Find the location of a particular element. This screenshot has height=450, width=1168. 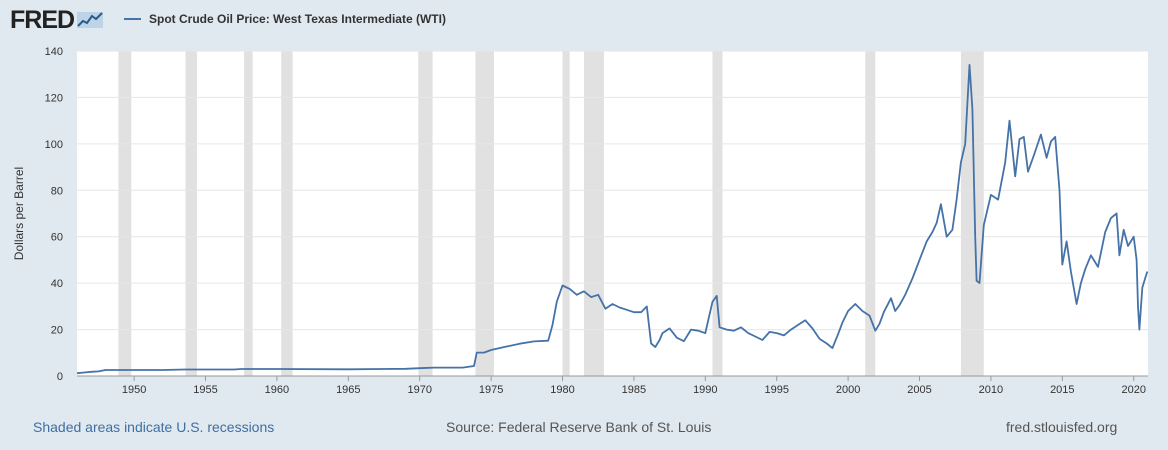

x-tick-label: 1990 is located at coordinates (705, 390).